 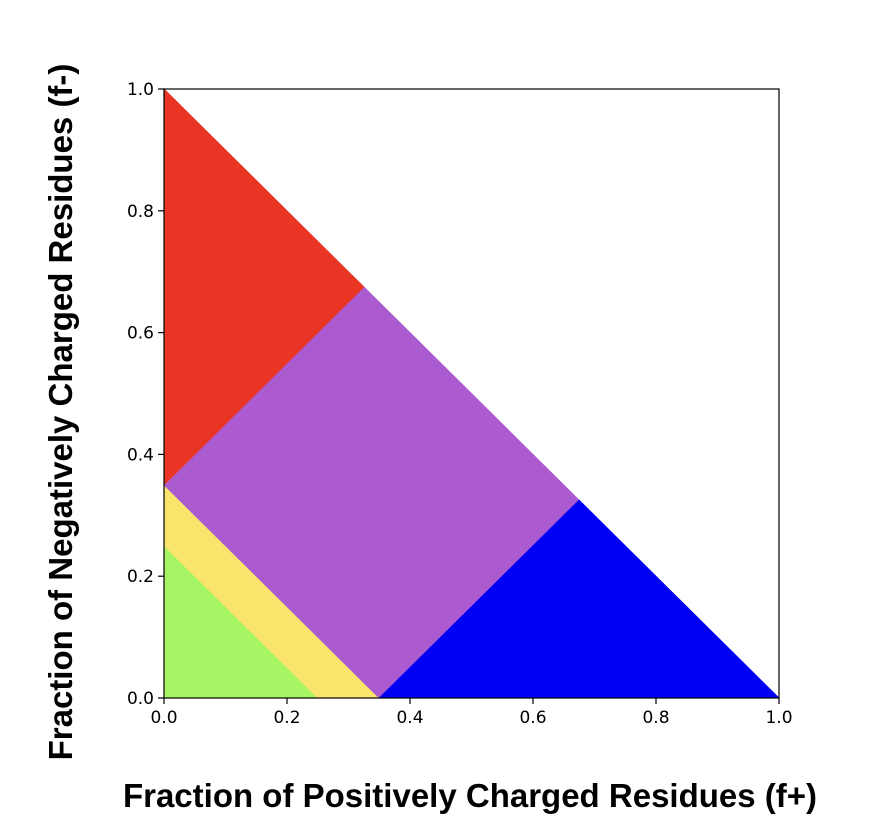 What do you see at coordinates (140, 334) in the screenshot?
I see `y-tick-label: 0.6` at bounding box center [140, 334].